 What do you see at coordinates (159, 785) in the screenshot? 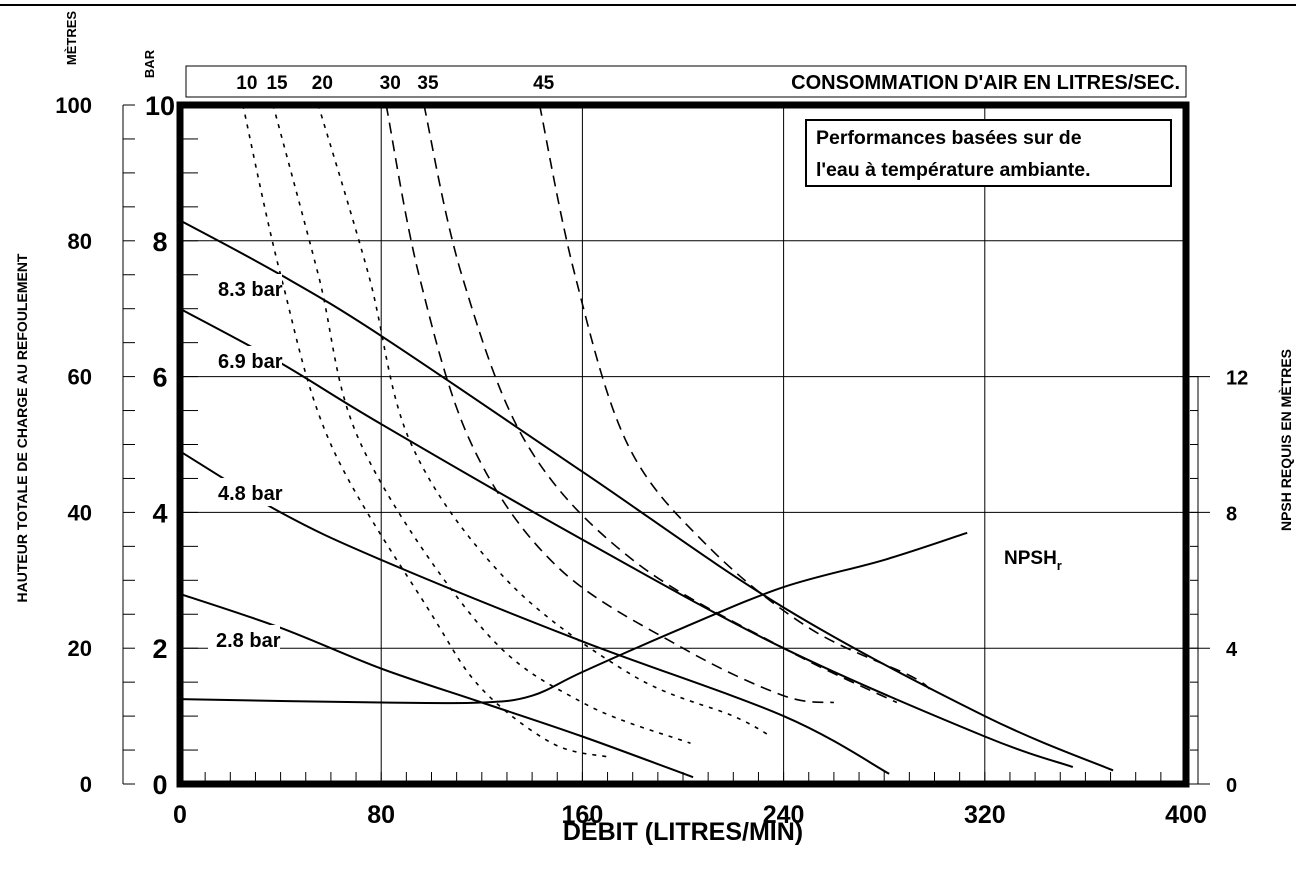
I see `y-bar-tick-0: 0` at bounding box center [159, 785].